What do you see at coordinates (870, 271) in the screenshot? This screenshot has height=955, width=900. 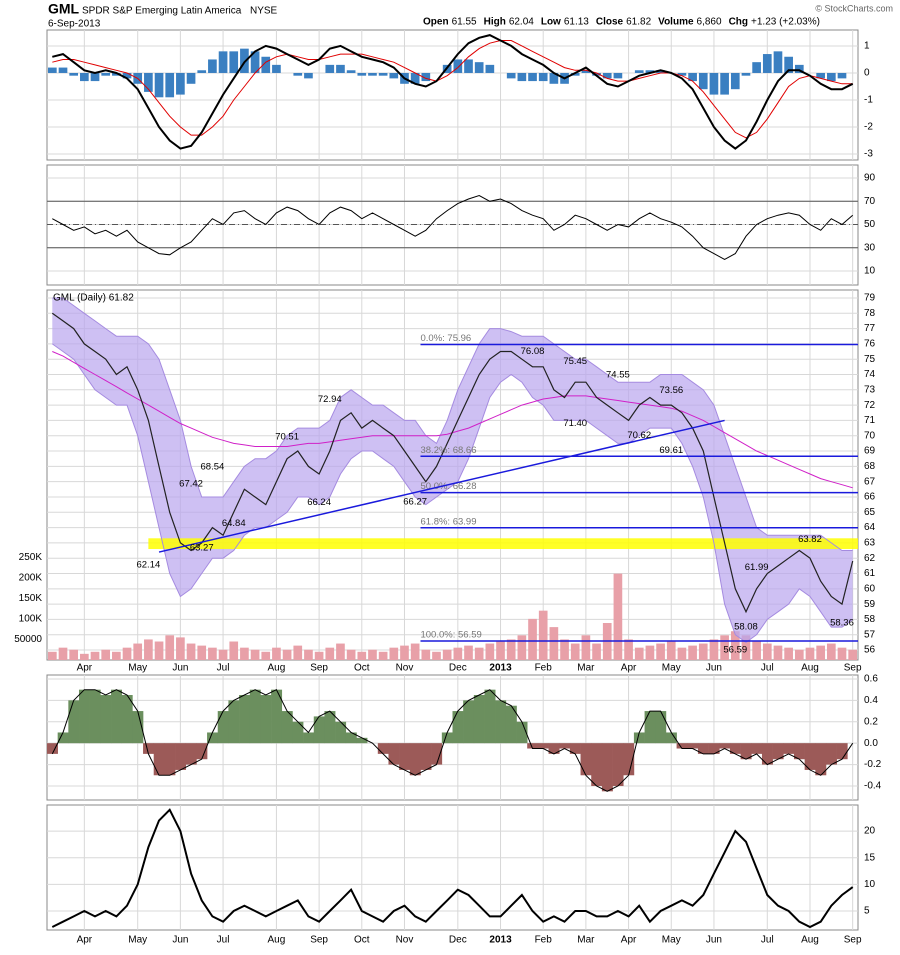 I see `y-tick-label: 10` at bounding box center [870, 271].